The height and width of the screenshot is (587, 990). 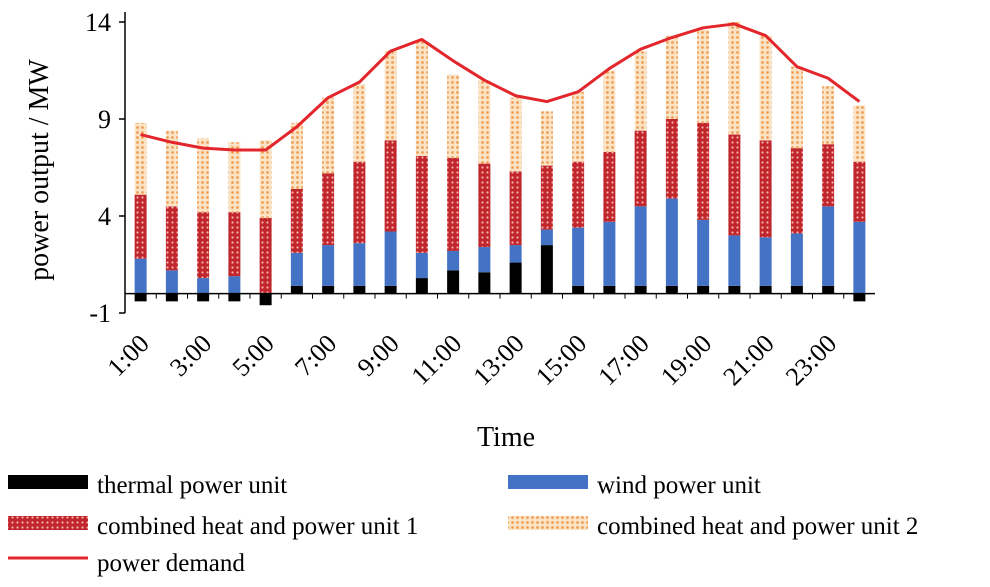 I want to click on bar-combined-heat-and-power-unit-2-8:00, so click(x=359, y=123).